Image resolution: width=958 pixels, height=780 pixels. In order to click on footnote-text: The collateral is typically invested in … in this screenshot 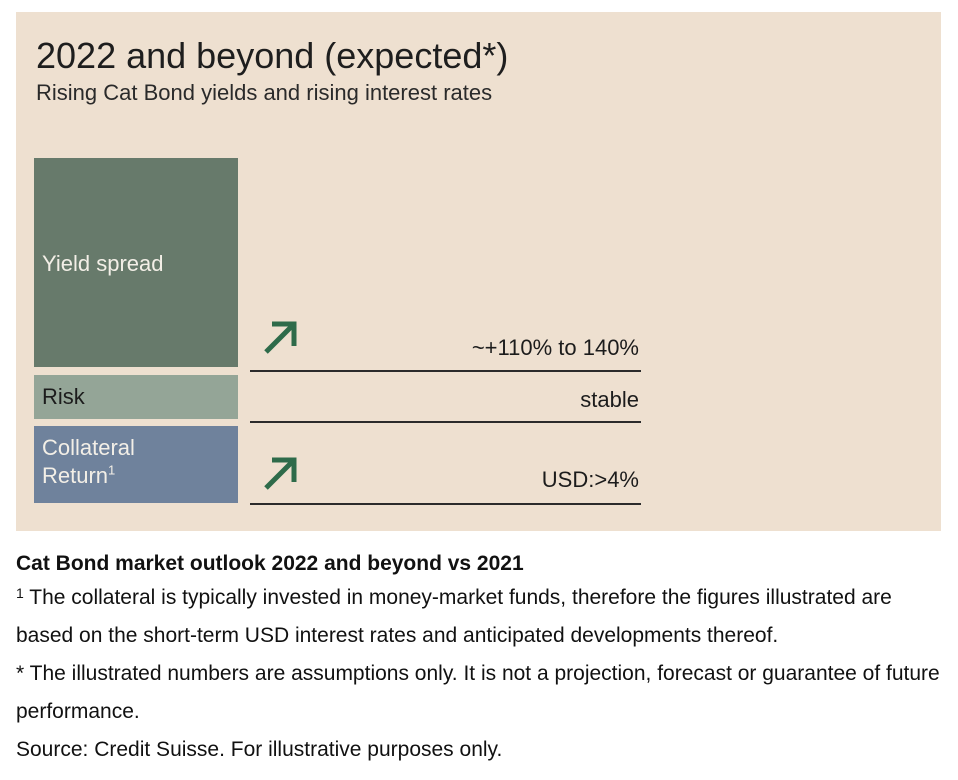, I will do `click(454, 616)`.